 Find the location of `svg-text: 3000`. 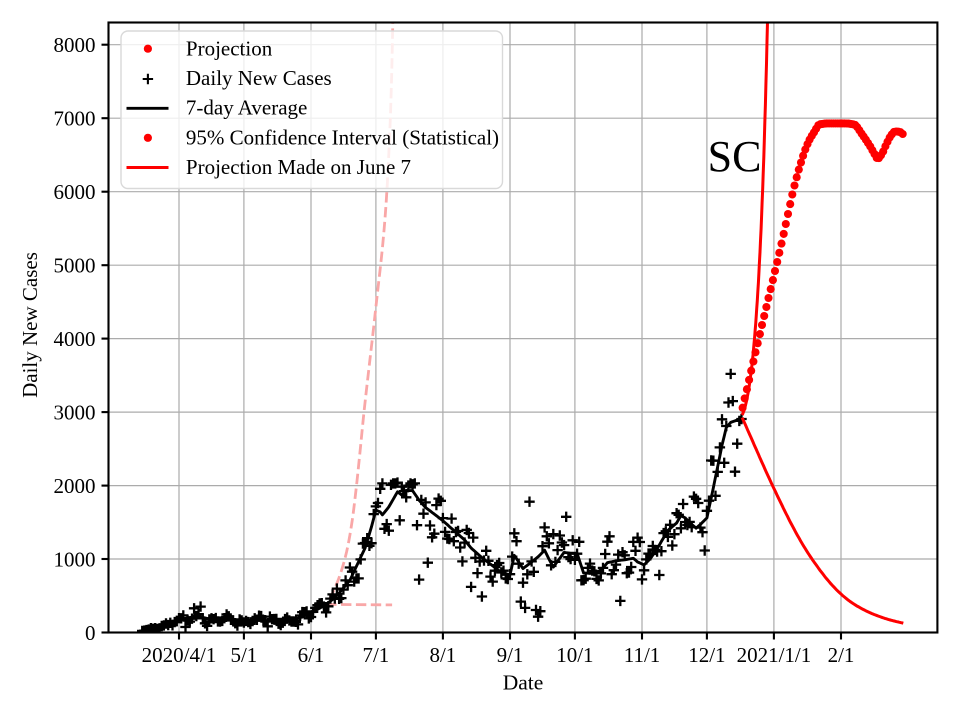

svg-text: 3000 is located at coordinates (75, 412).